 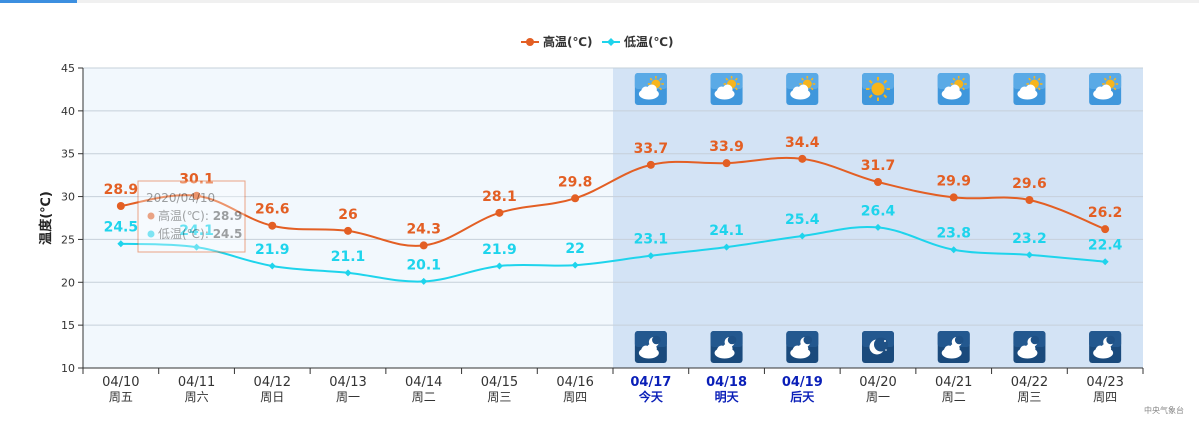 What do you see at coordinates (802, 220) in the screenshot?
I see `low-temp-label: 25.4` at bounding box center [802, 220].